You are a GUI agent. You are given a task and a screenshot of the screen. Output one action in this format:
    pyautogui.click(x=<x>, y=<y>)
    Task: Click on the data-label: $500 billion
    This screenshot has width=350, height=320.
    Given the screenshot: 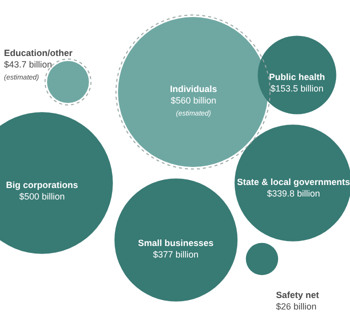 What is the action you would take?
    pyautogui.click(x=42, y=197)
    